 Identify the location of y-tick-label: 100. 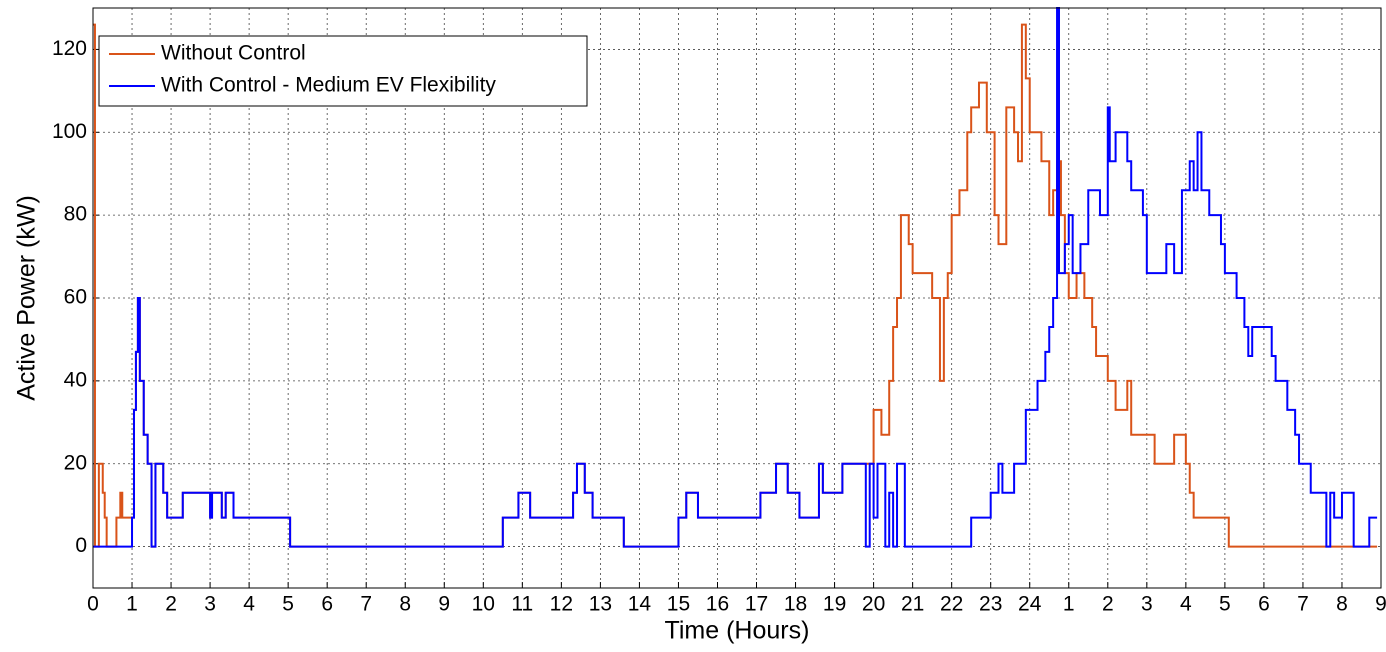
(69, 131).